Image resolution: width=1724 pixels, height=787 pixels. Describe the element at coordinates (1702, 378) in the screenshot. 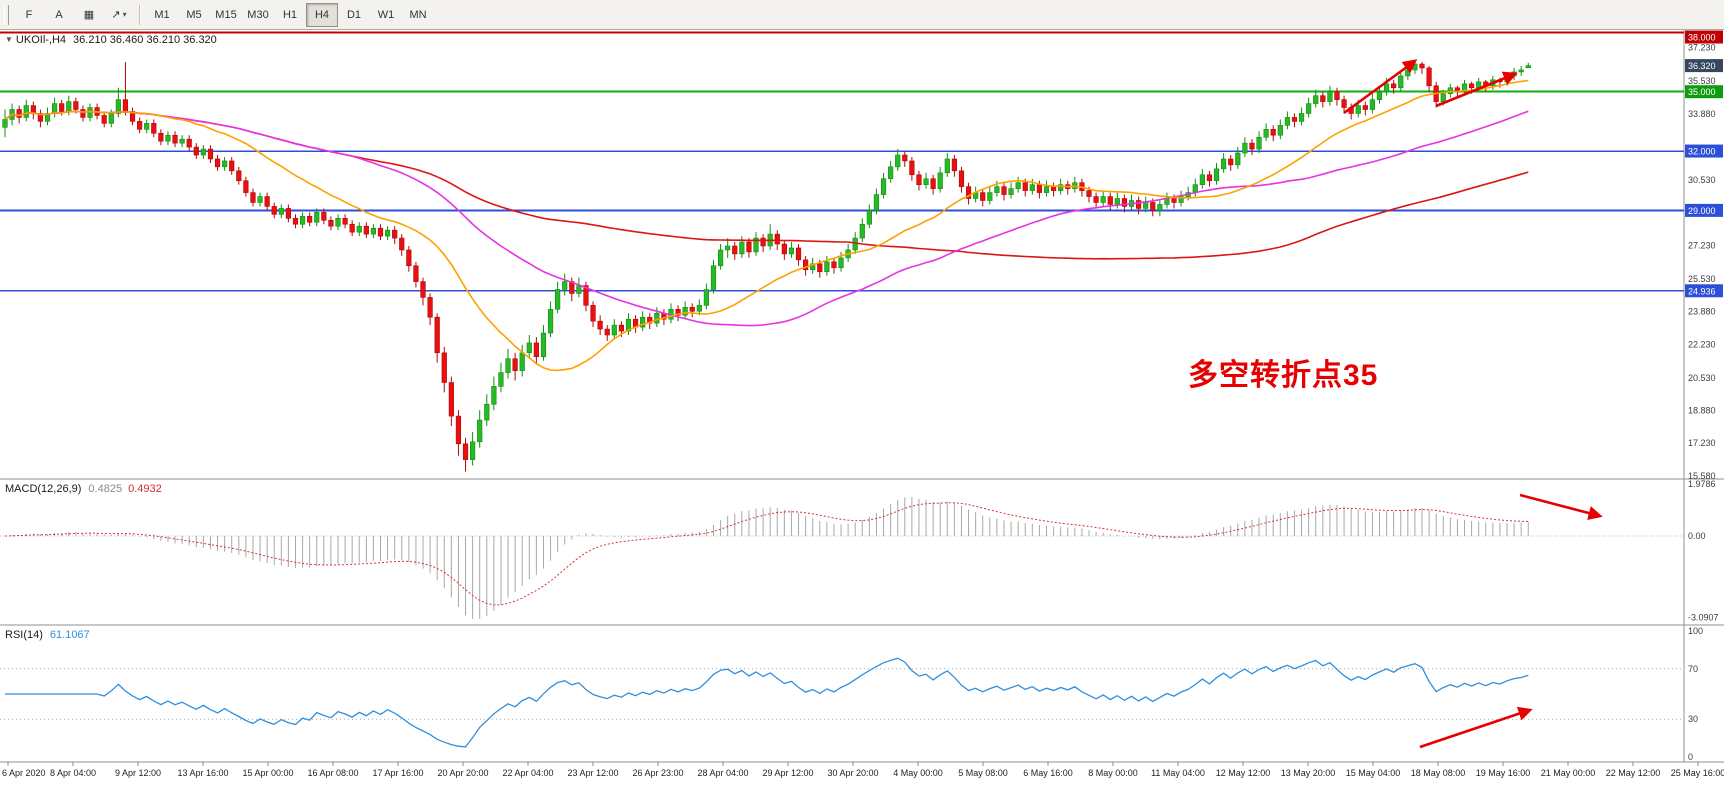

I see `price-tick-label: 20.530` at that location.